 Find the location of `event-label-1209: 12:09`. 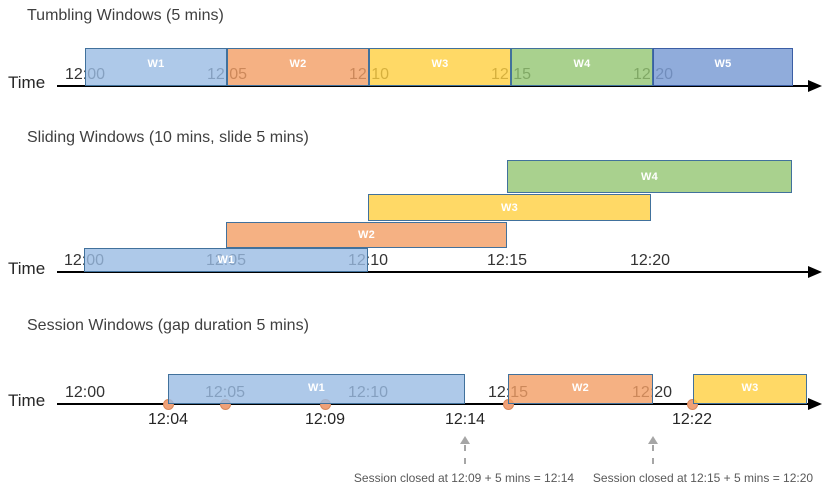

event-label-1209: 12:09 is located at coordinates (325, 419).